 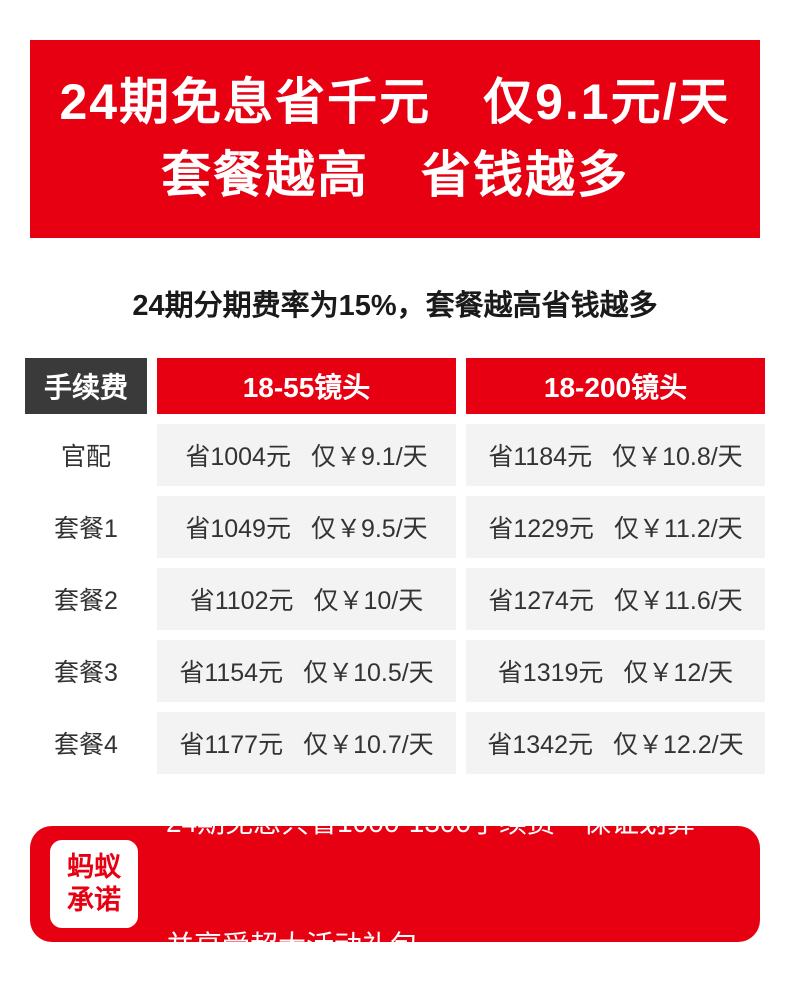 I want to click on fee-cell: 省1342元 仅￥12.2/天, so click(x=615, y=743).